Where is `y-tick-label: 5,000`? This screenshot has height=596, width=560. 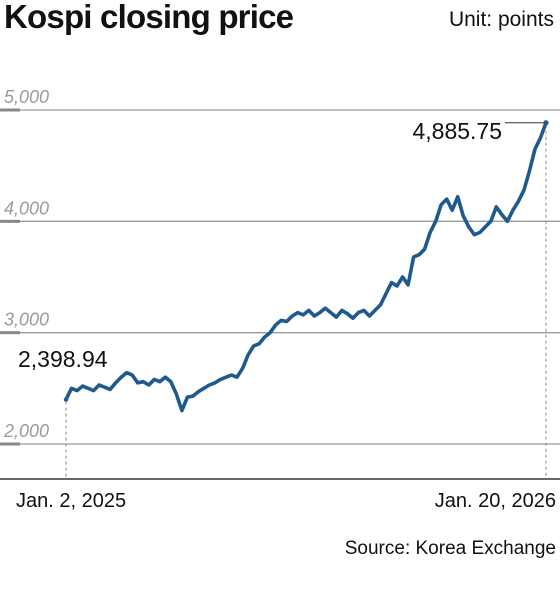
y-tick-label: 5,000 is located at coordinates (26, 97).